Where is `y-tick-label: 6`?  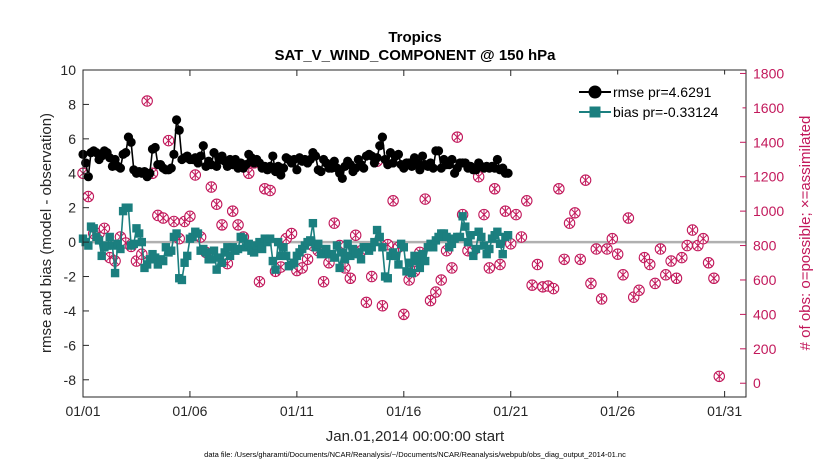 y-tick-label: 6 is located at coordinates (72, 139).